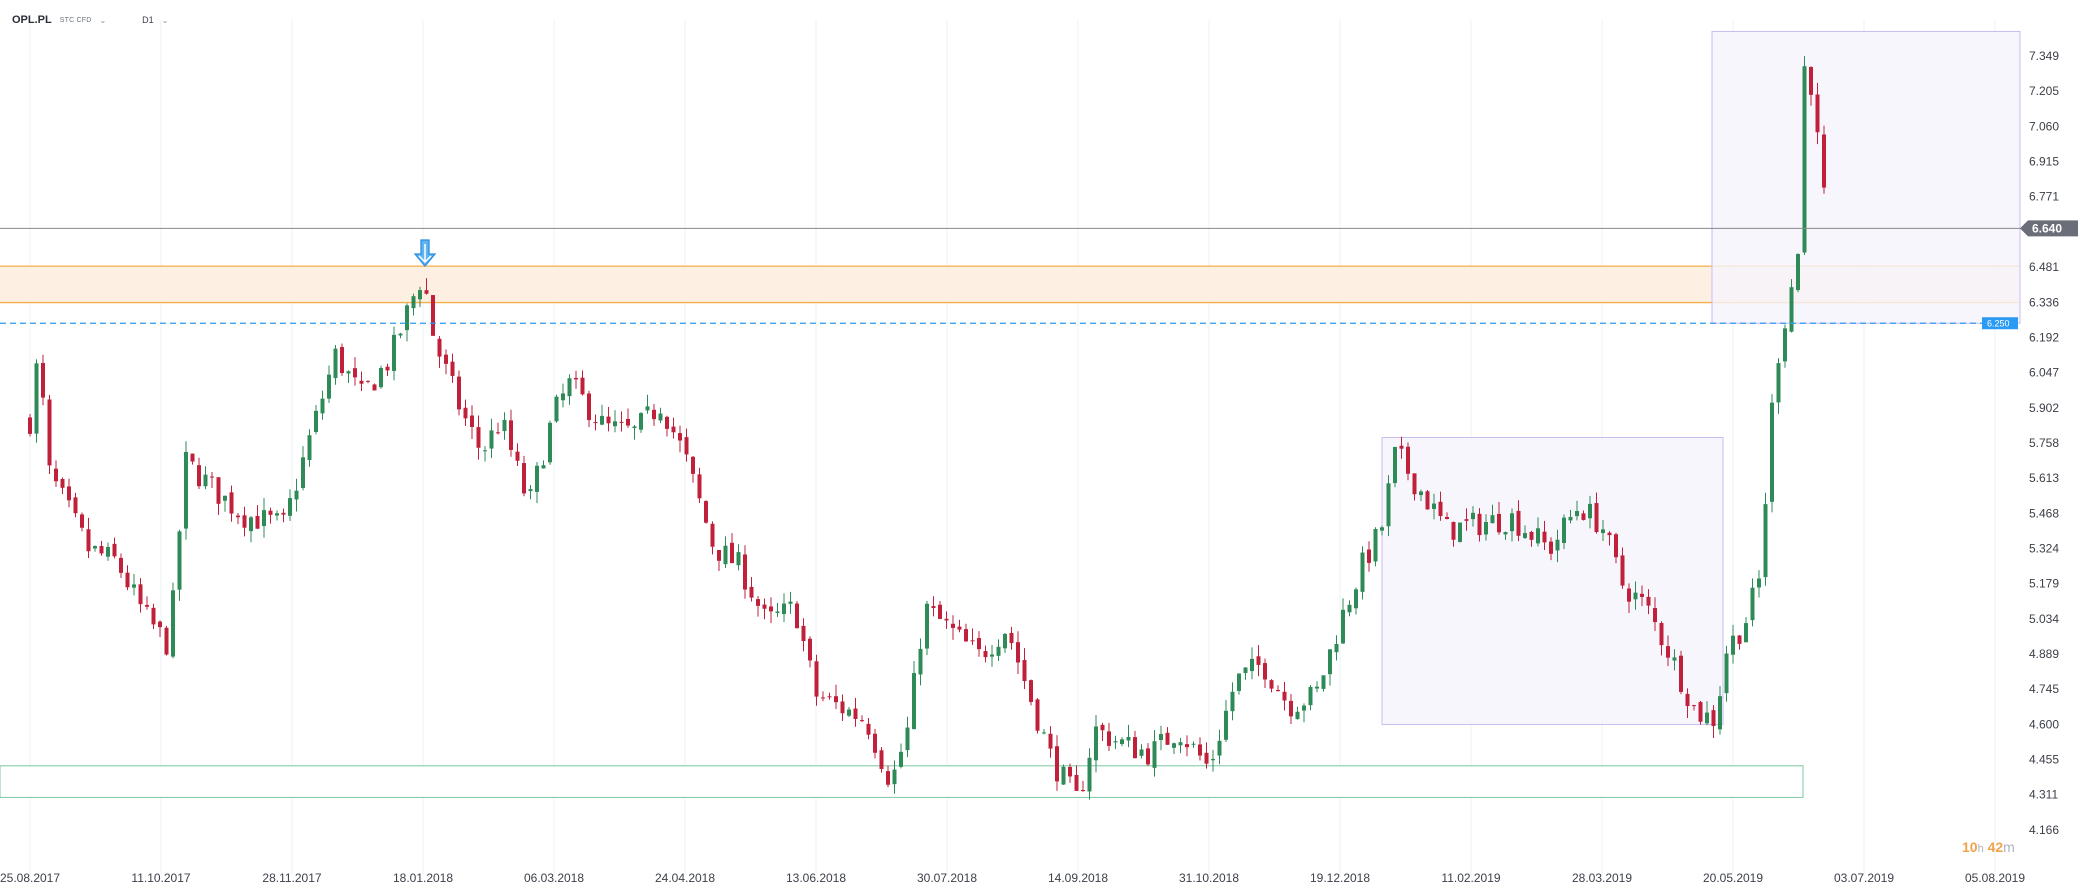  I want to click on y-tick-label: 5.034, so click(2044, 619).